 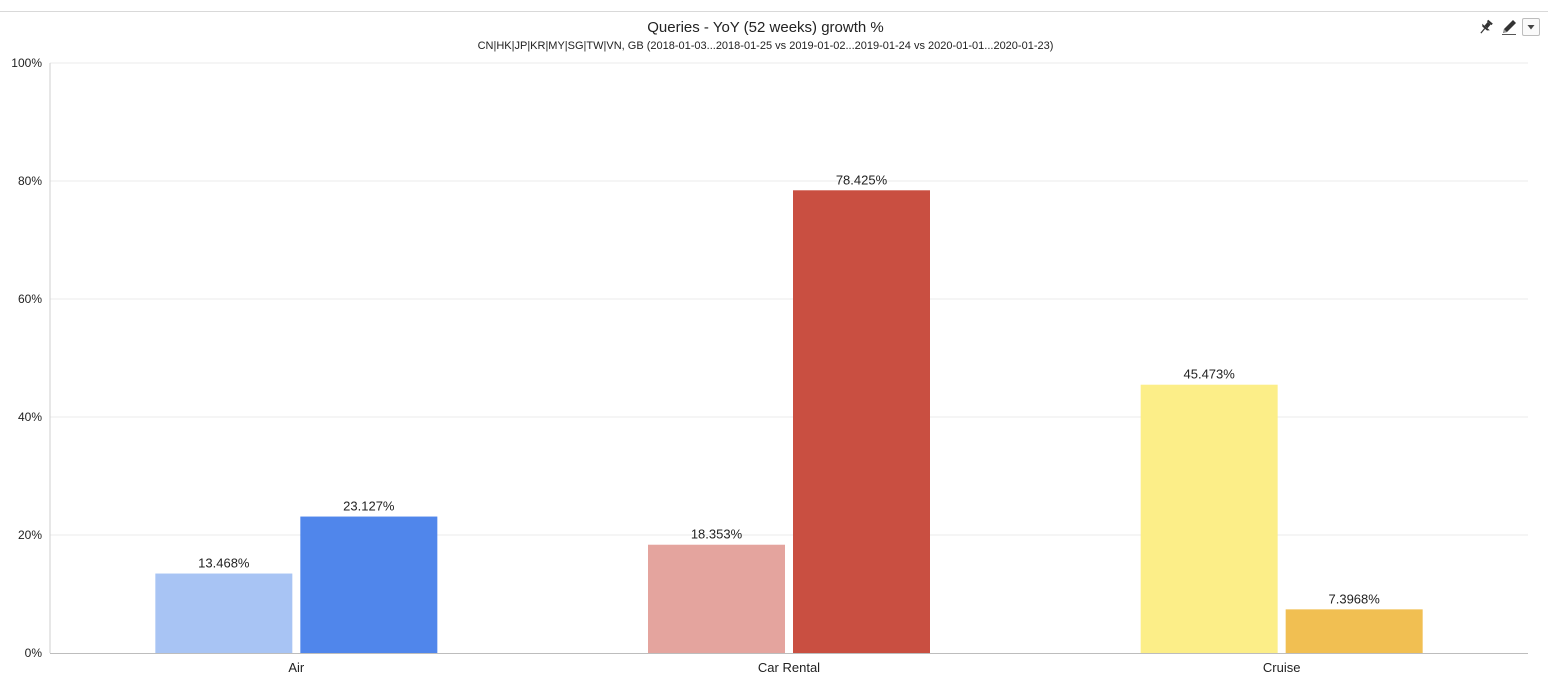 I want to click on dropdown-arrow-icon, so click(x=1531, y=27).